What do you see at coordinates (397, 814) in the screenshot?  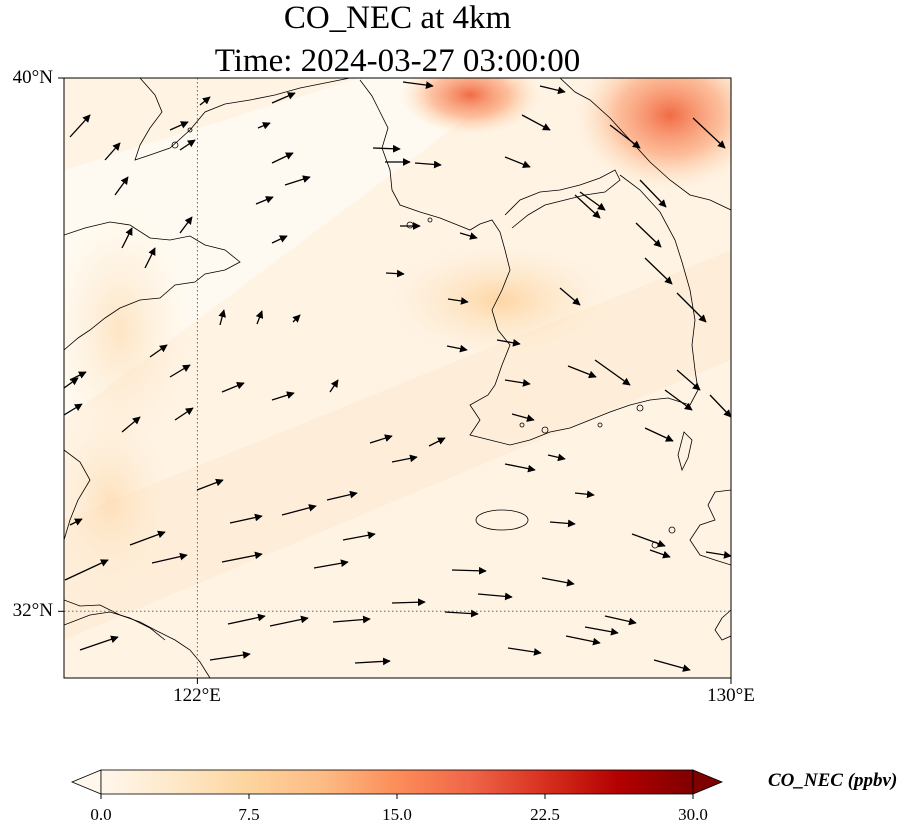 I see `colorbar-tick-label: 15.0` at bounding box center [397, 814].